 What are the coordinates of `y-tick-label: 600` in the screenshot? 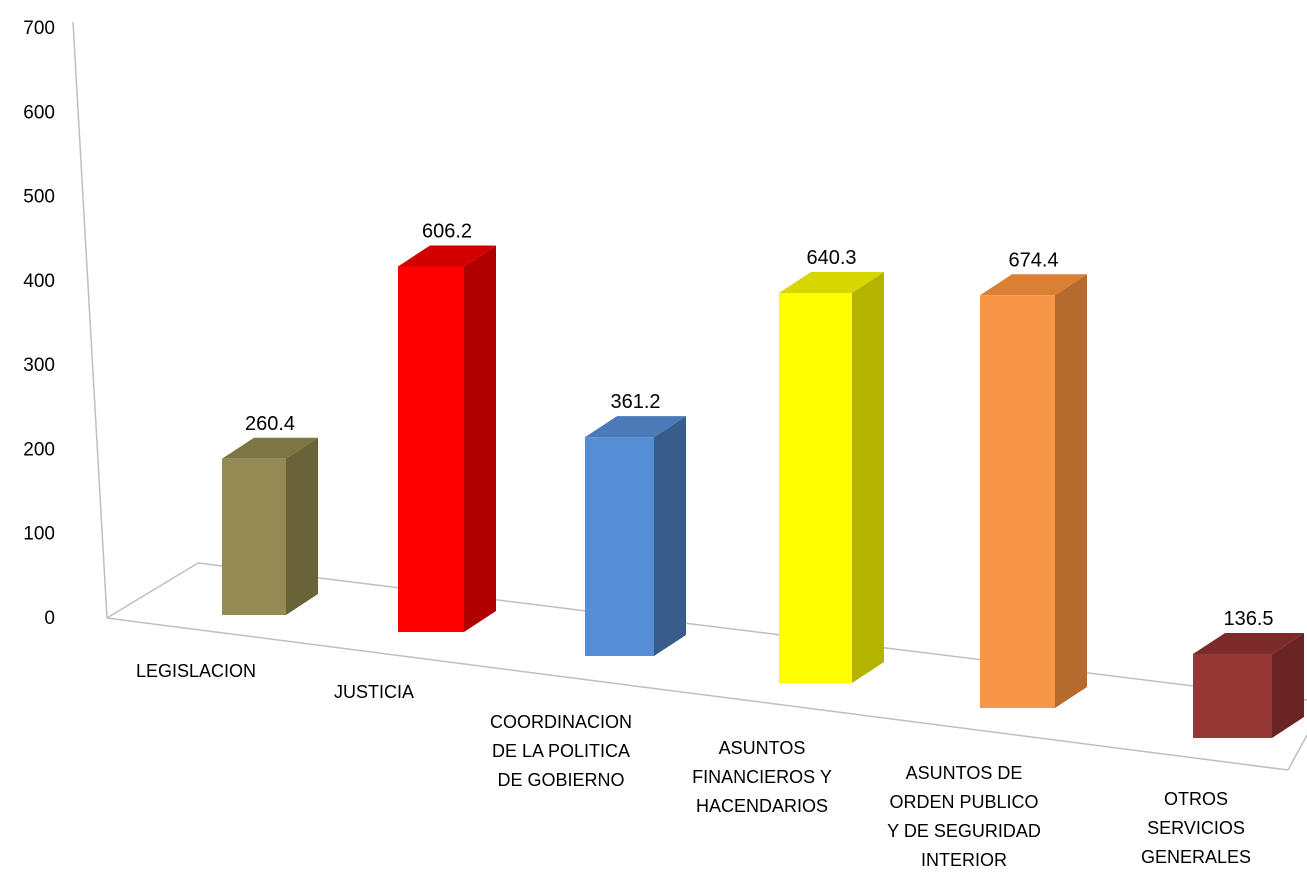 It's located at (39, 112).